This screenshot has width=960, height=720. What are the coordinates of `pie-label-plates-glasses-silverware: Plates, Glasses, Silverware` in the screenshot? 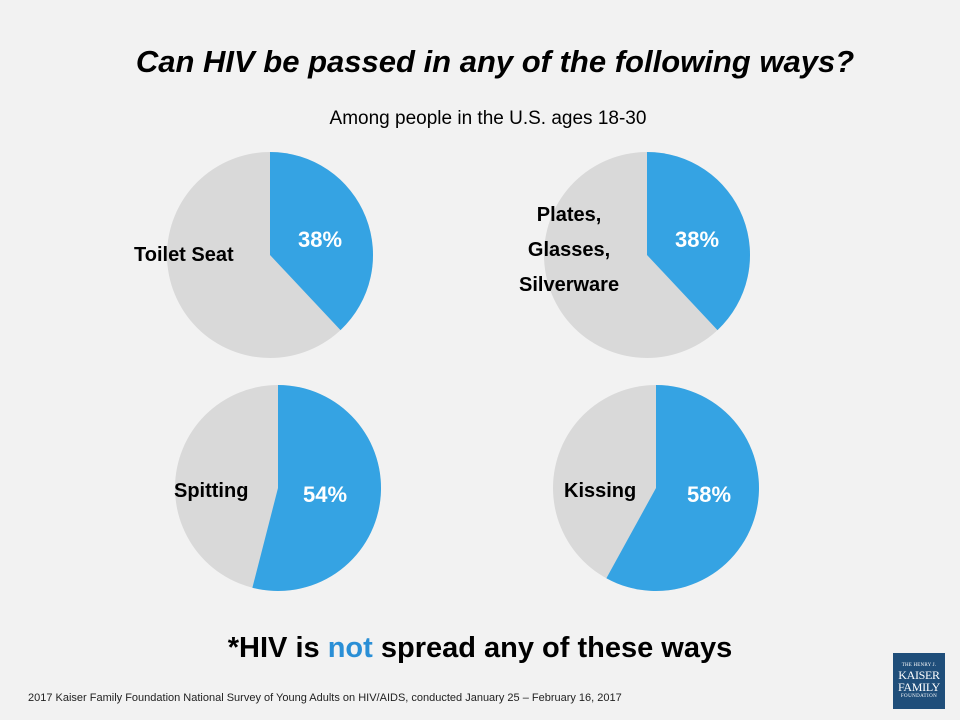 It's located at (569, 250).